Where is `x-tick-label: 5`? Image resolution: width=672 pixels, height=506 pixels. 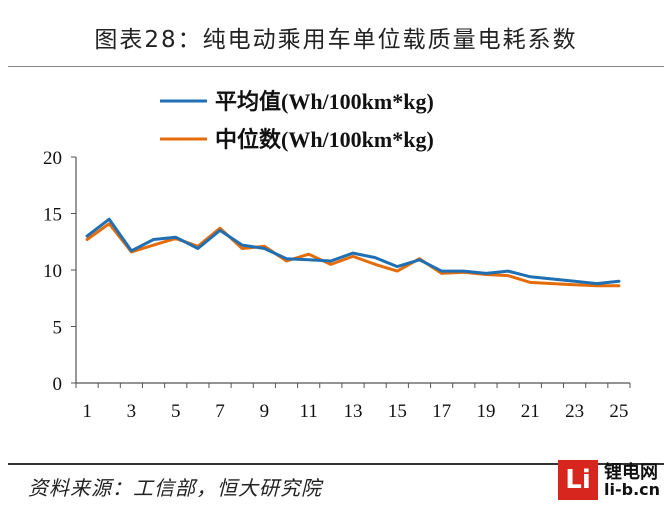 x-tick-label: 5 is located at coordinates (176, 411).